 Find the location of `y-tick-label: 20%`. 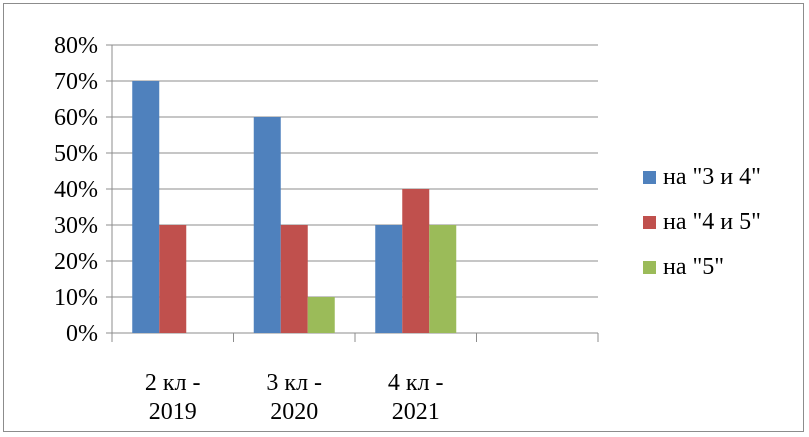

y-tick-label: 20% is located at coordinates (76, 262).